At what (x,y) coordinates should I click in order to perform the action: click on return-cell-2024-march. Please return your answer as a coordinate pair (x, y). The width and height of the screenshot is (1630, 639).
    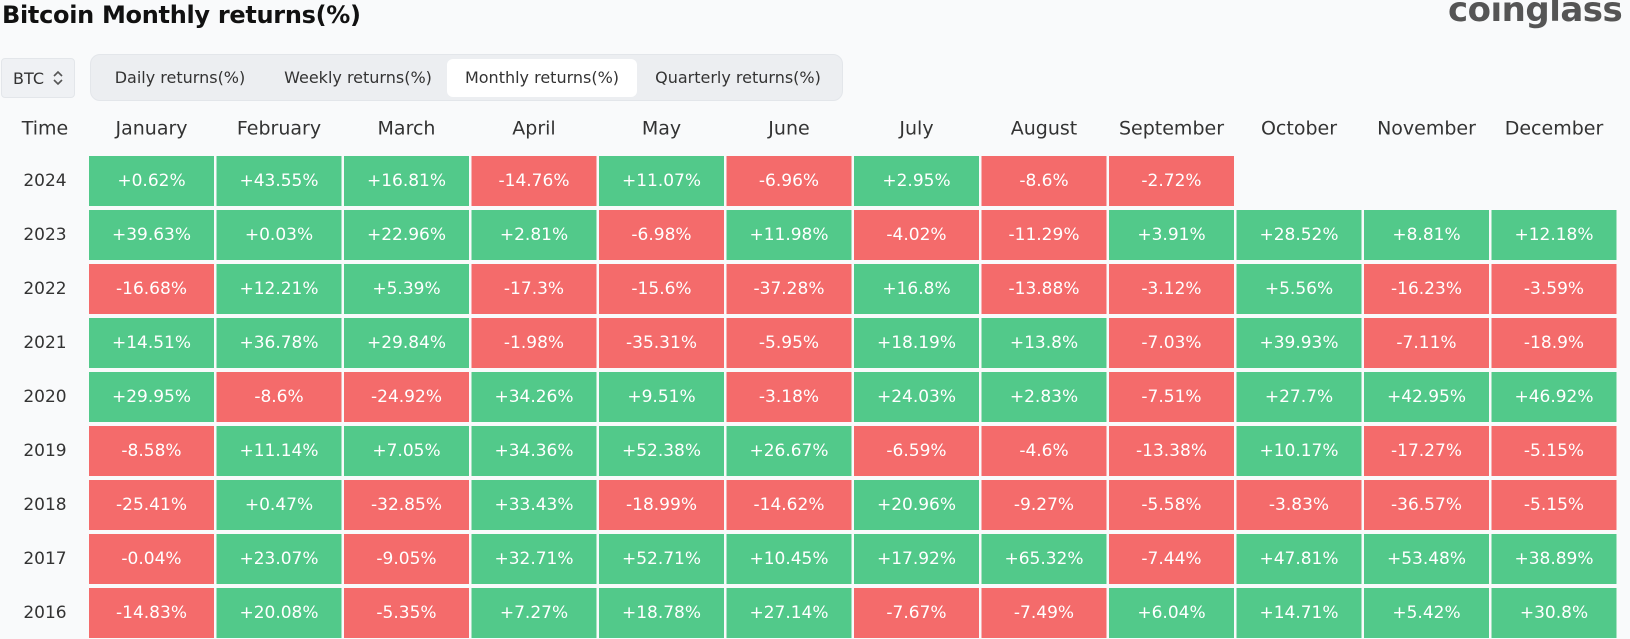
    Looking at the image, I should click on (406, 181).